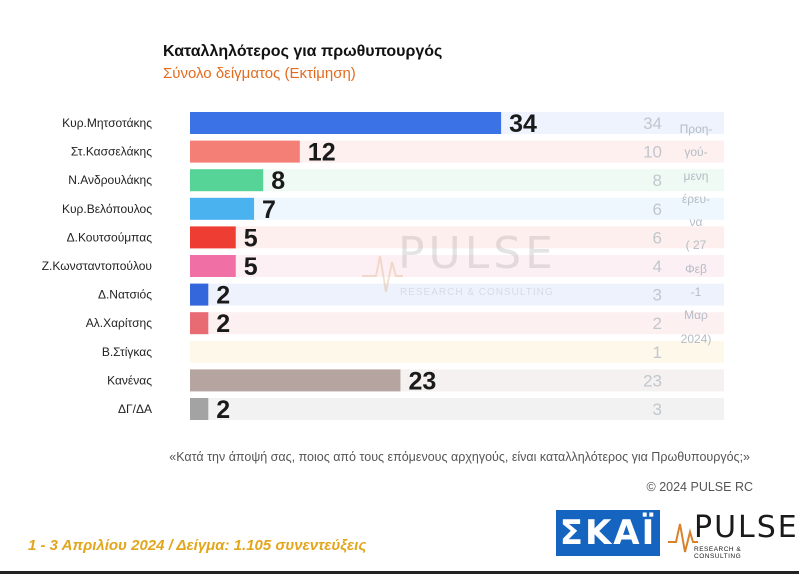  What do you see at coordinates (422, 381) in the screenshot?
I see `value-label: 23` at bounding box center [422, 381].